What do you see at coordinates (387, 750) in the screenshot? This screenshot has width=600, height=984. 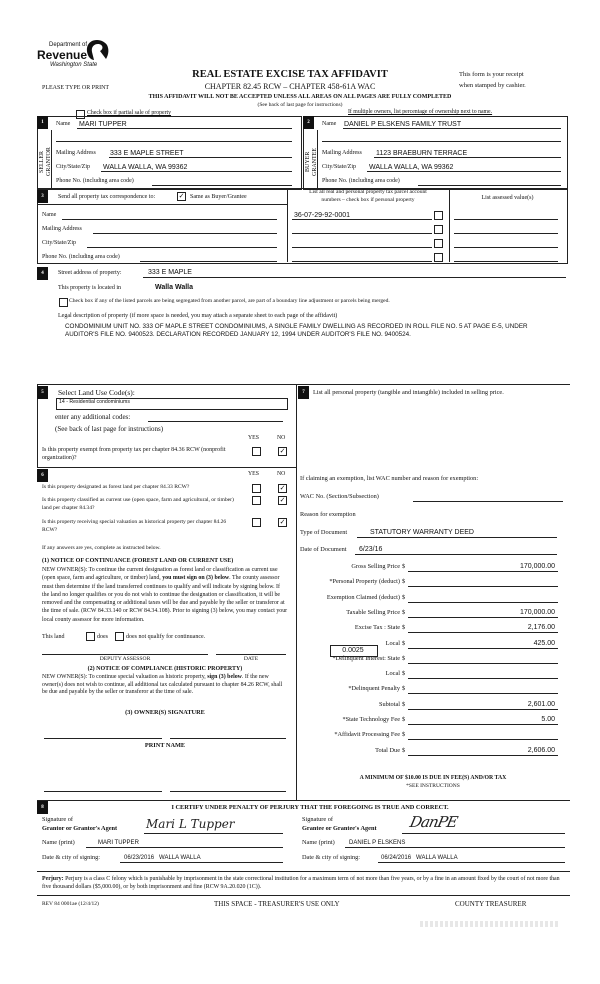 I see `tax-row-label: Total Due` at bounding box center [387, 750].